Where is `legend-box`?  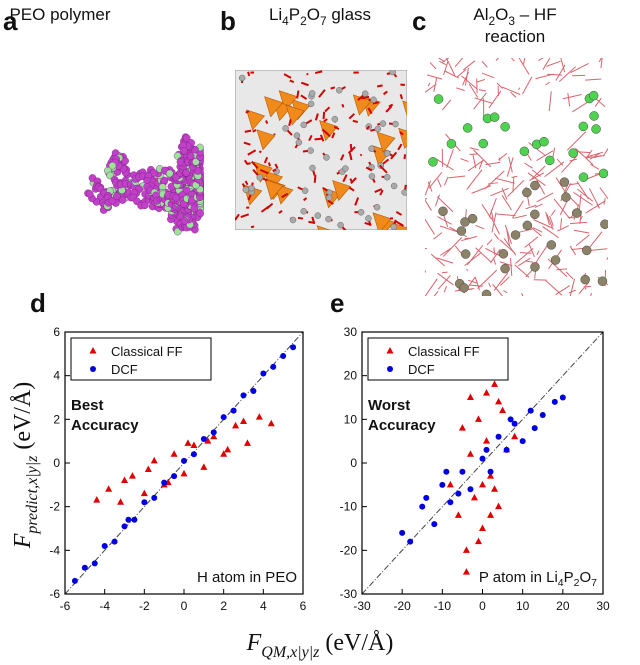
legend-box is located at coordinates (438, 359).